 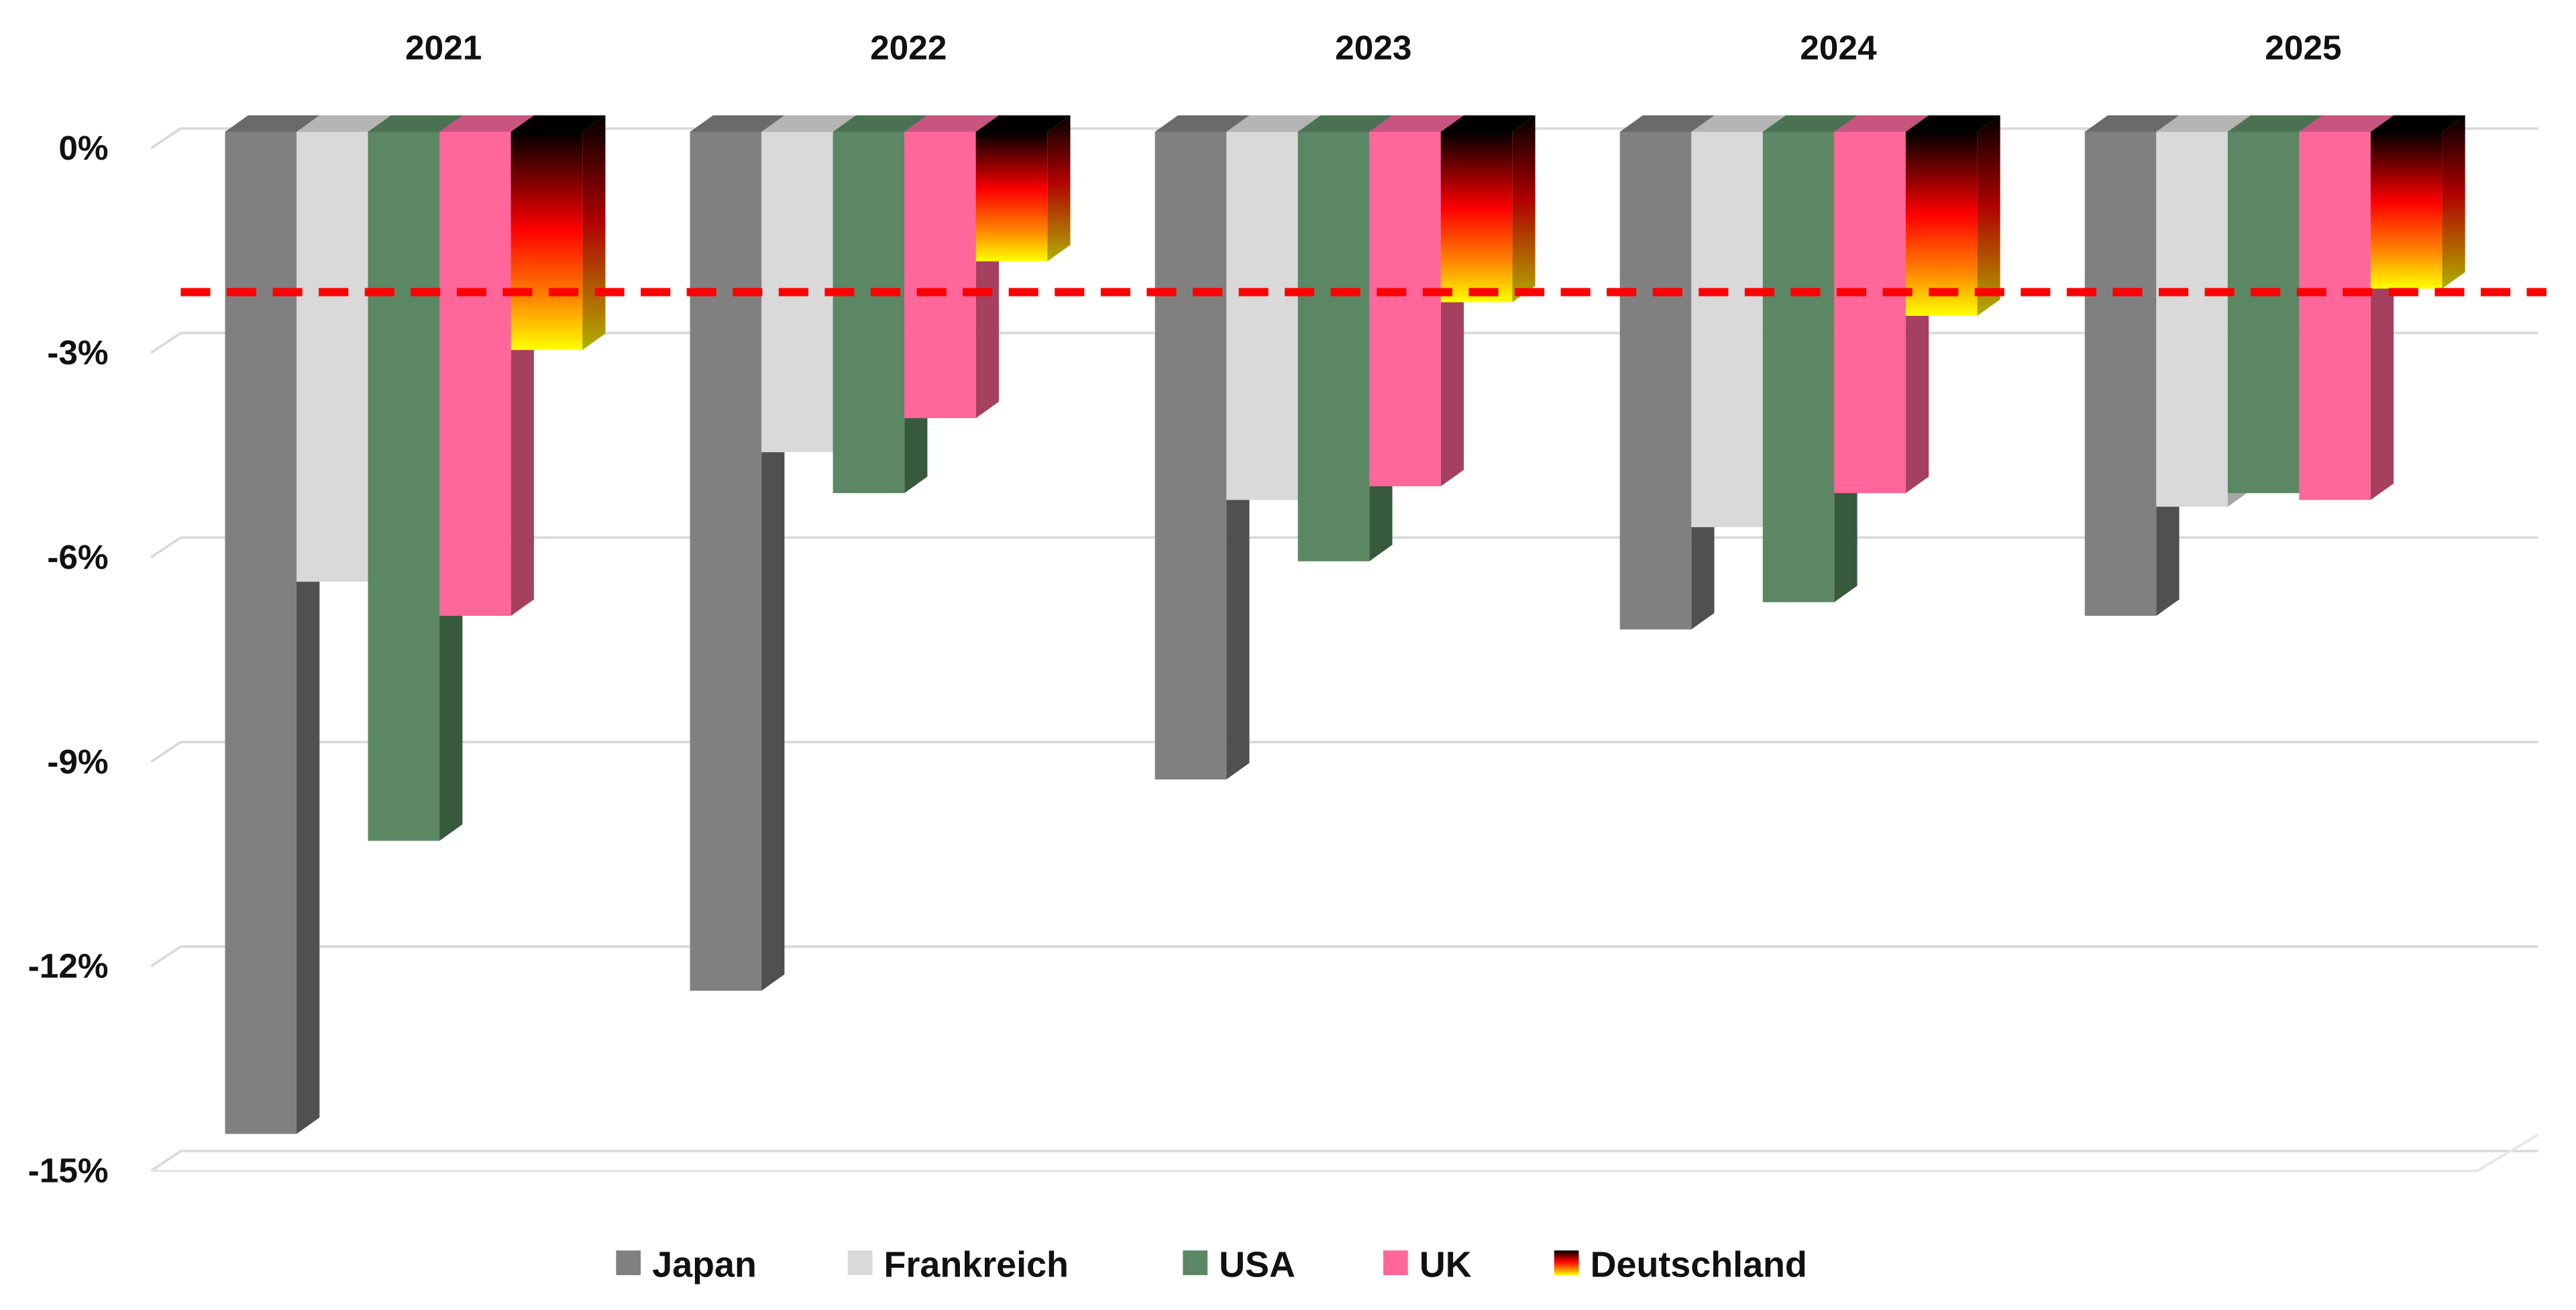 What do you see at coordinates (332, 356) in the screenshot?
I see `bar-frankreich-2021` at bounding box center [332, 356].